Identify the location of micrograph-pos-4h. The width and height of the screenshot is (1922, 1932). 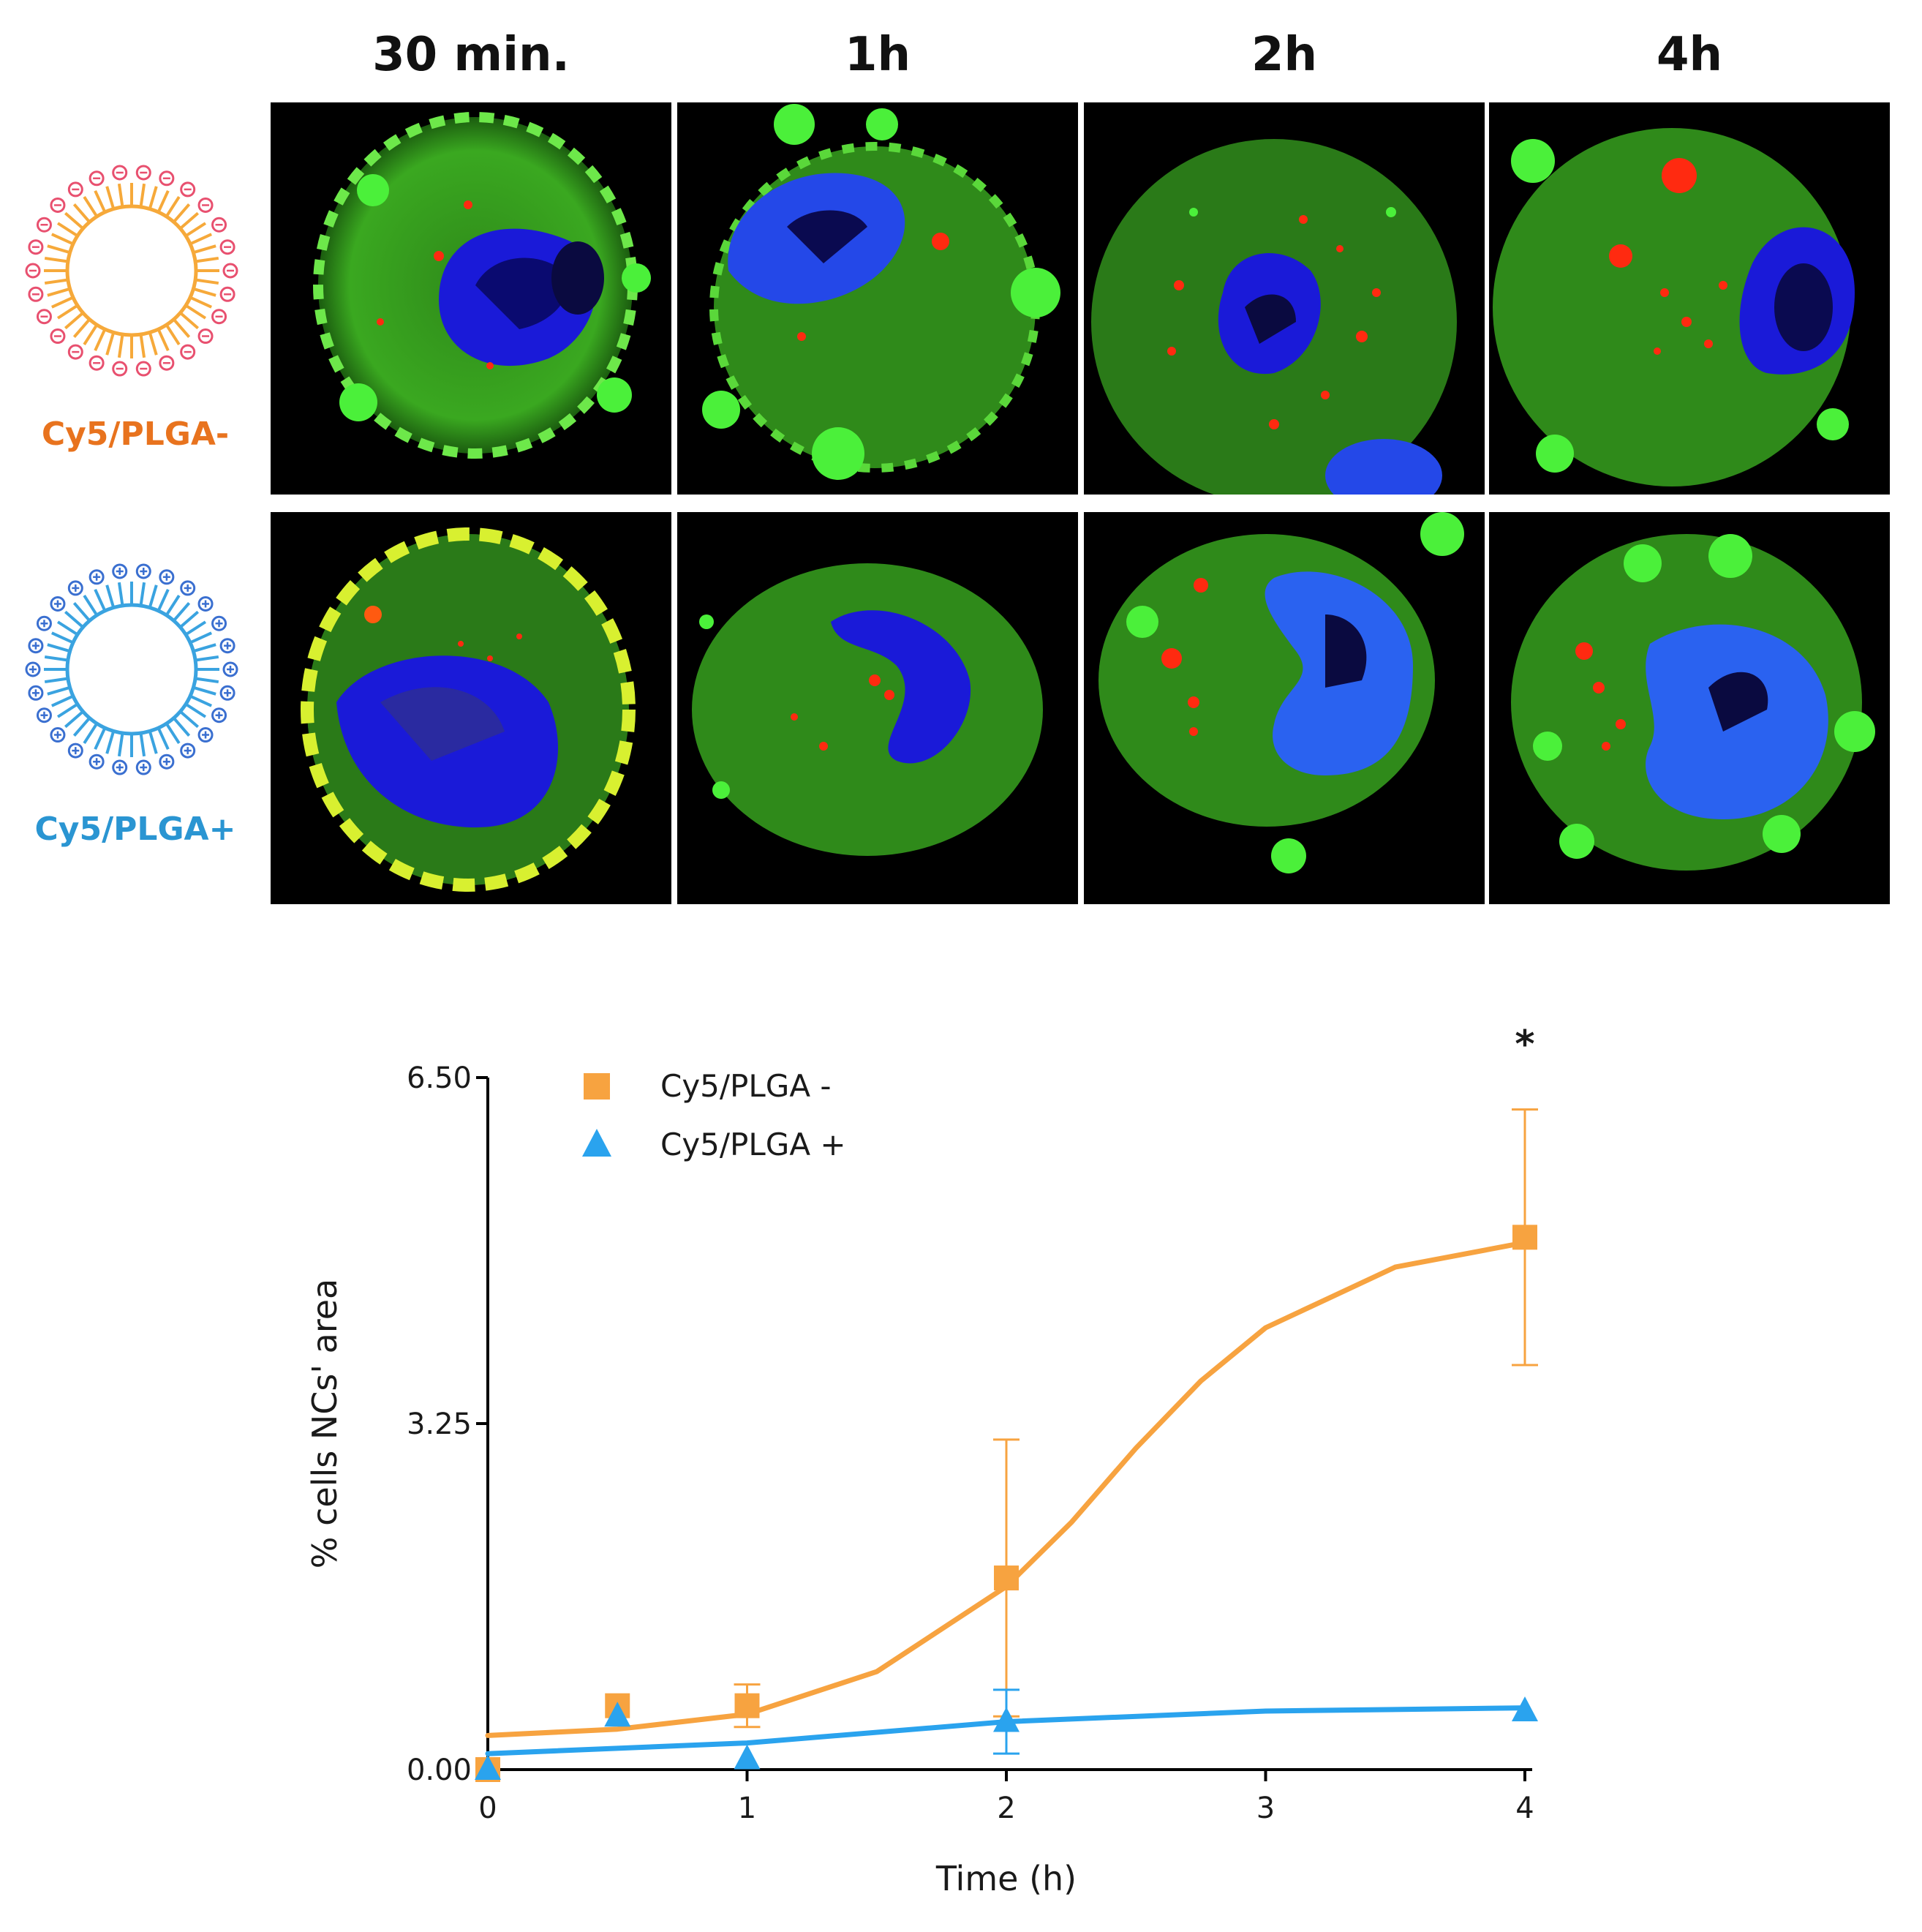
(1689, 708).